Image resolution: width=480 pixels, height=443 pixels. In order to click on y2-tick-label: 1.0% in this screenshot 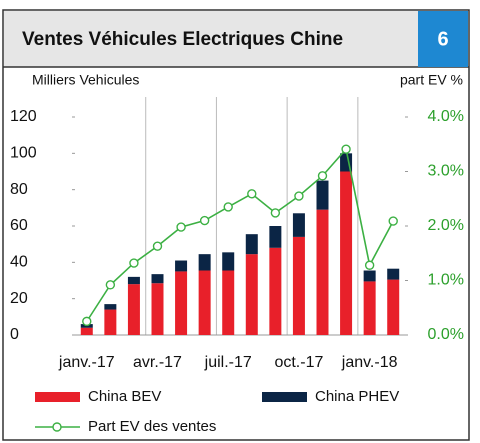, I will do `click(446, 280)`.